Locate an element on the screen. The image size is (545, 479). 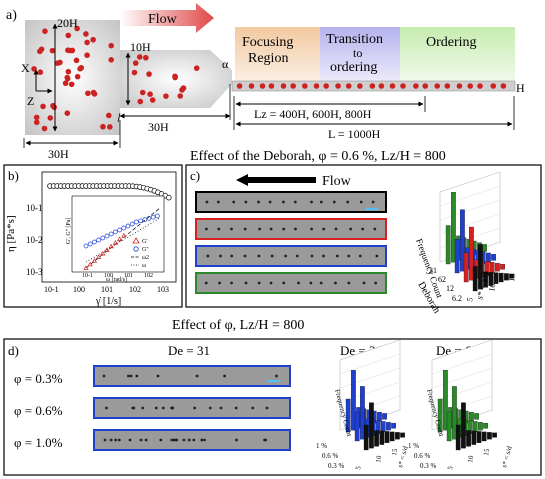
inset-plot-area is located at coordinates (118, 234).